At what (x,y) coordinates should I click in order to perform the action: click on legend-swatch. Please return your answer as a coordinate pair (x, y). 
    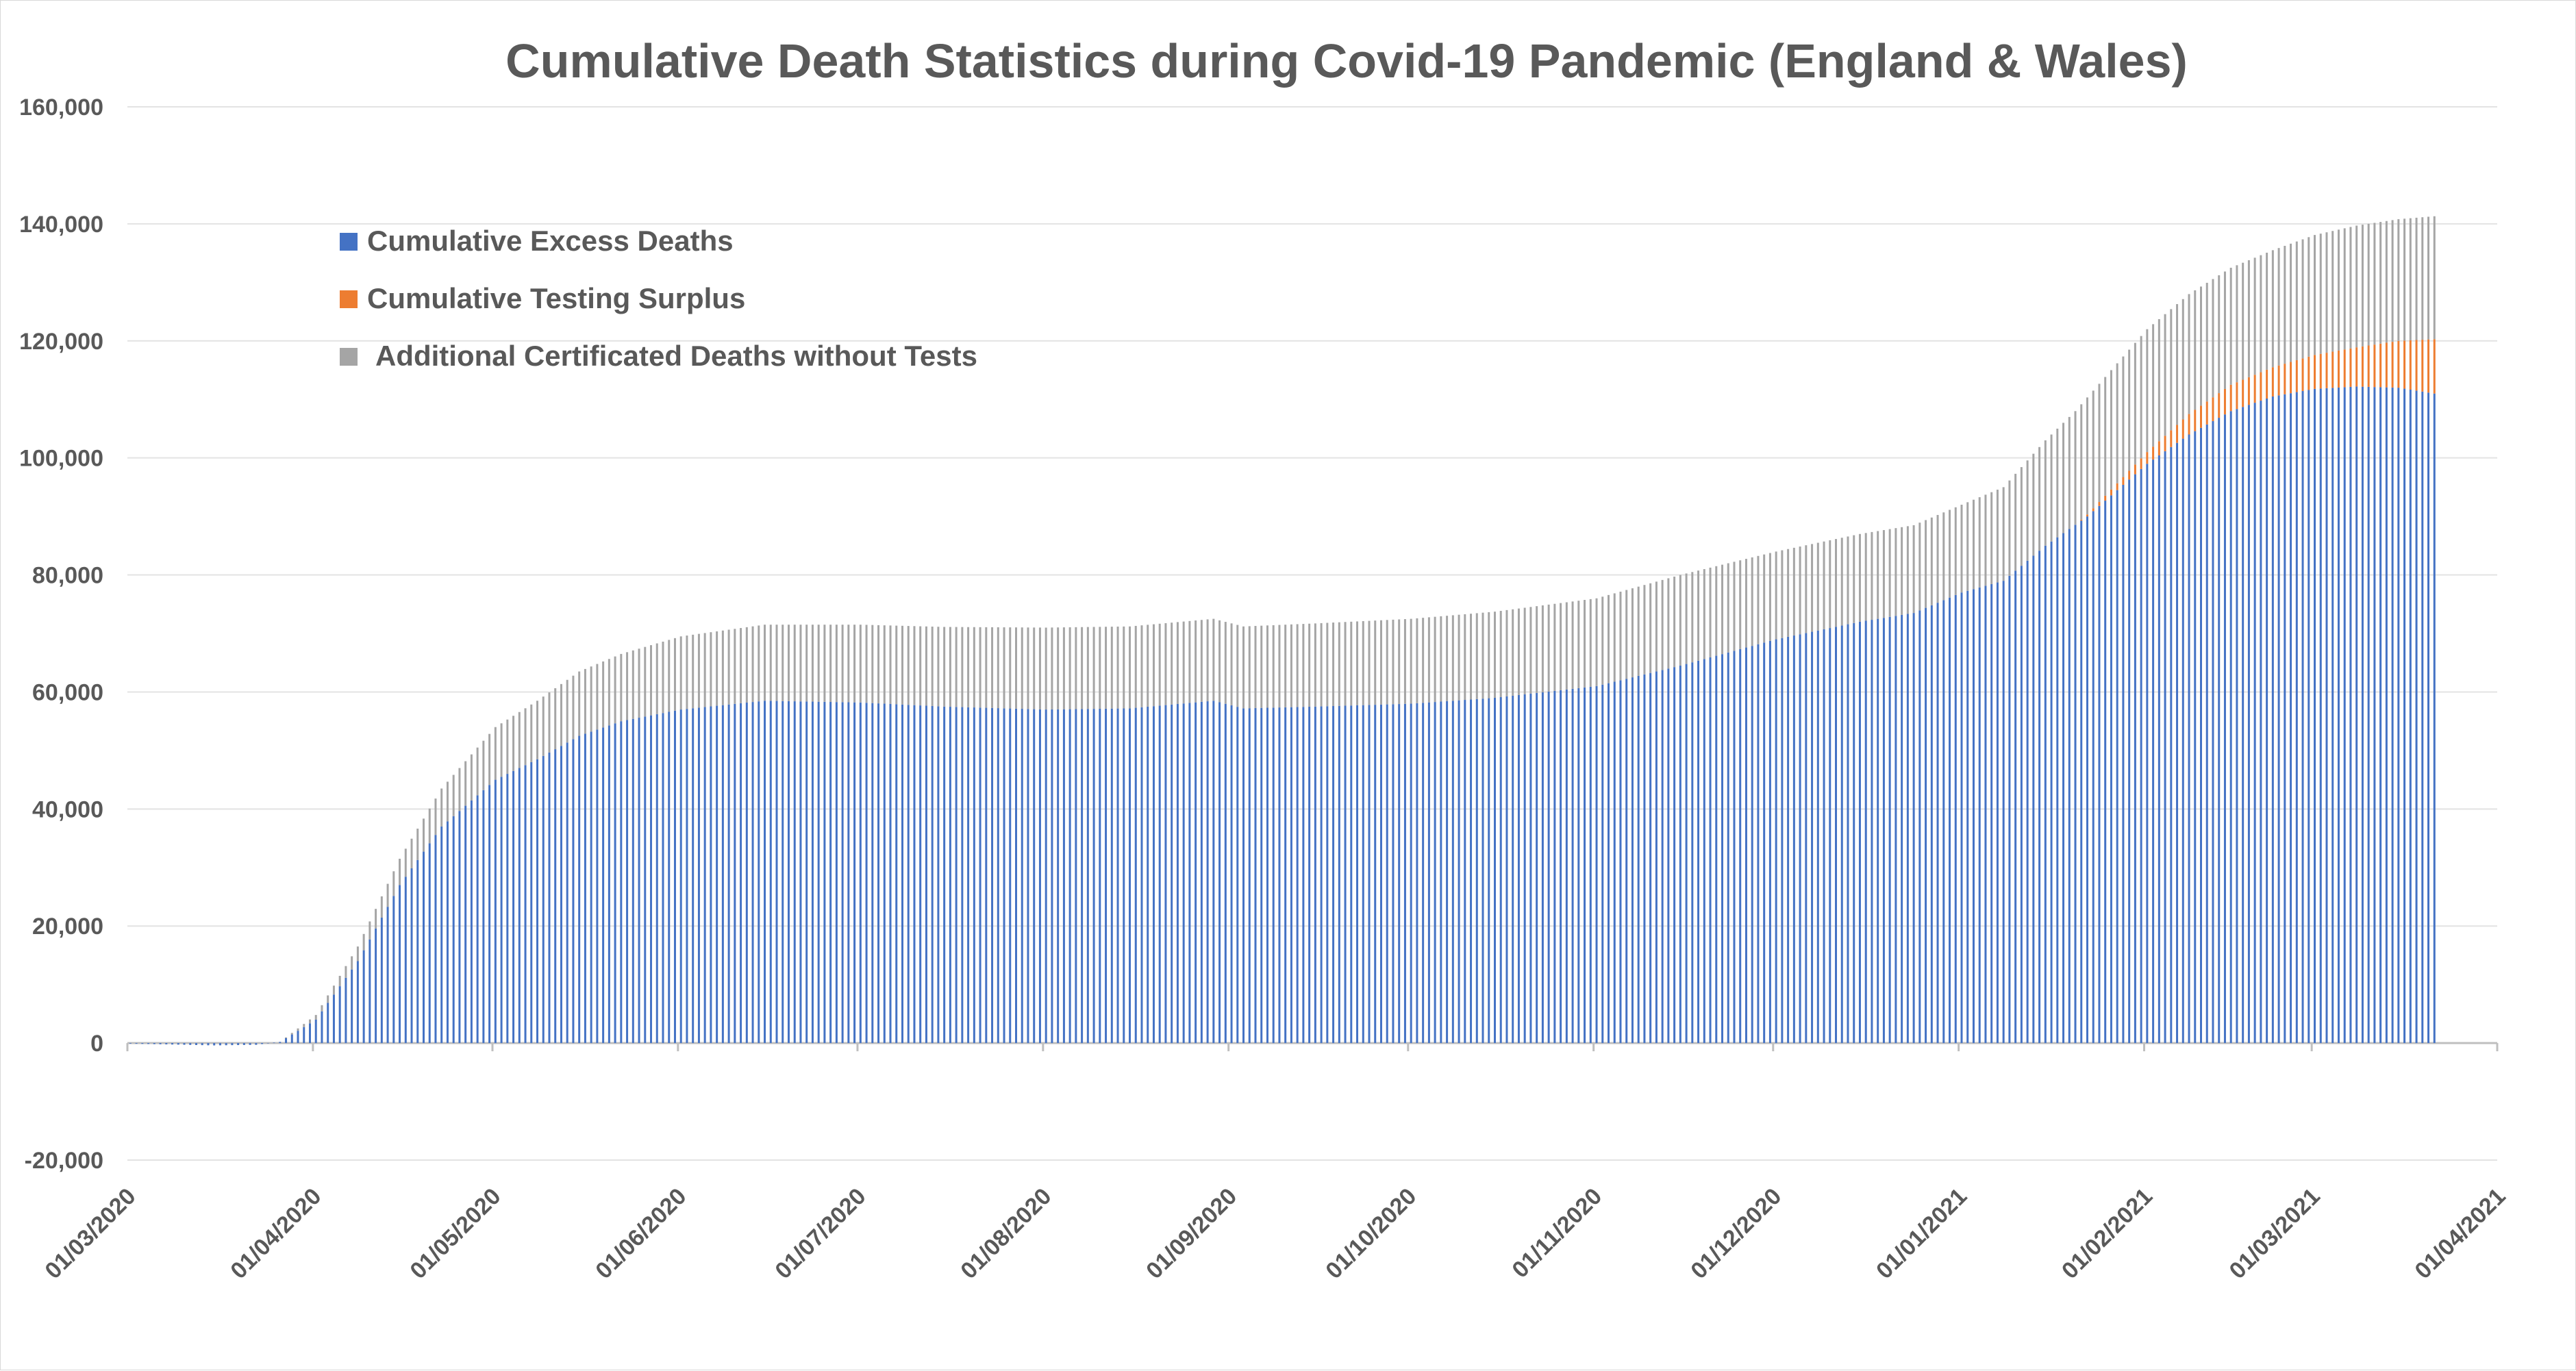
    Looking at the image, I should click on (349, 299).